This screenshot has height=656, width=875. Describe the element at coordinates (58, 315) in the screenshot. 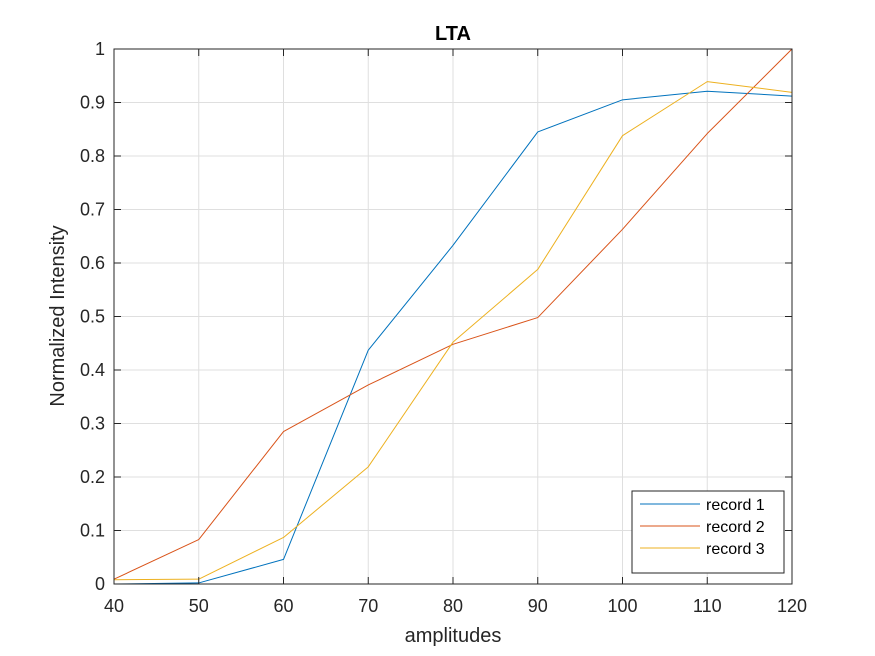

I see `y-axis-label: Normalized Intensity` at that location.